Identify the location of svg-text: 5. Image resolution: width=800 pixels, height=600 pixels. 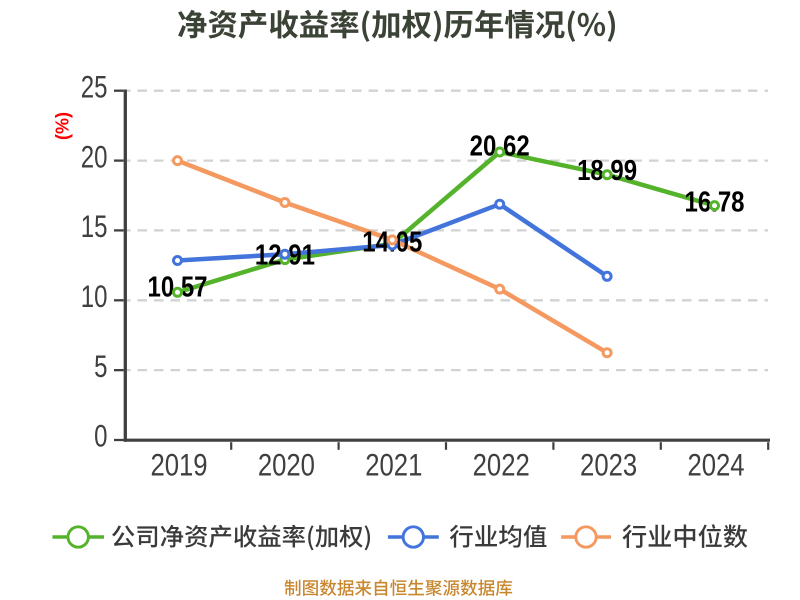
(100, 366).